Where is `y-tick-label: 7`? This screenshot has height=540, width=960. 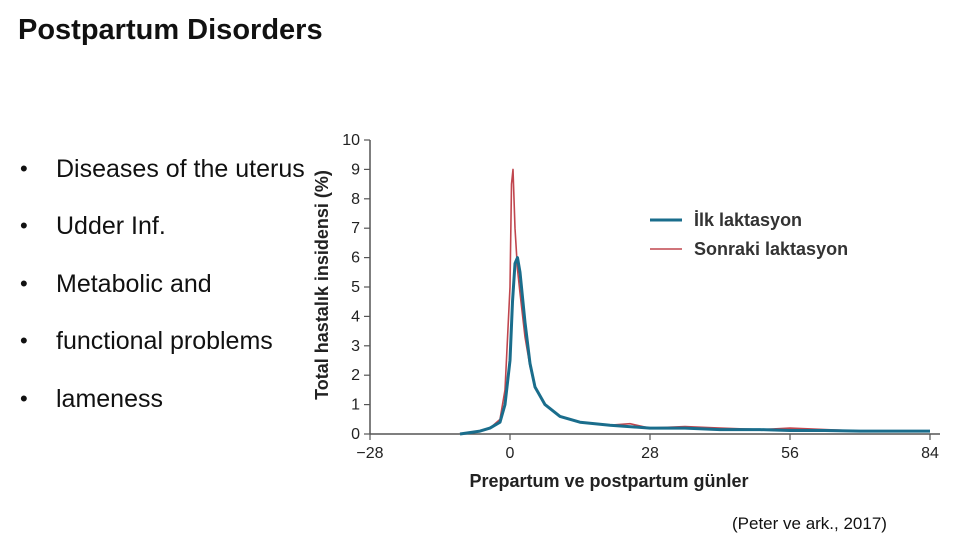
y-tick-label: 7 is located at coordinates (355, 228).